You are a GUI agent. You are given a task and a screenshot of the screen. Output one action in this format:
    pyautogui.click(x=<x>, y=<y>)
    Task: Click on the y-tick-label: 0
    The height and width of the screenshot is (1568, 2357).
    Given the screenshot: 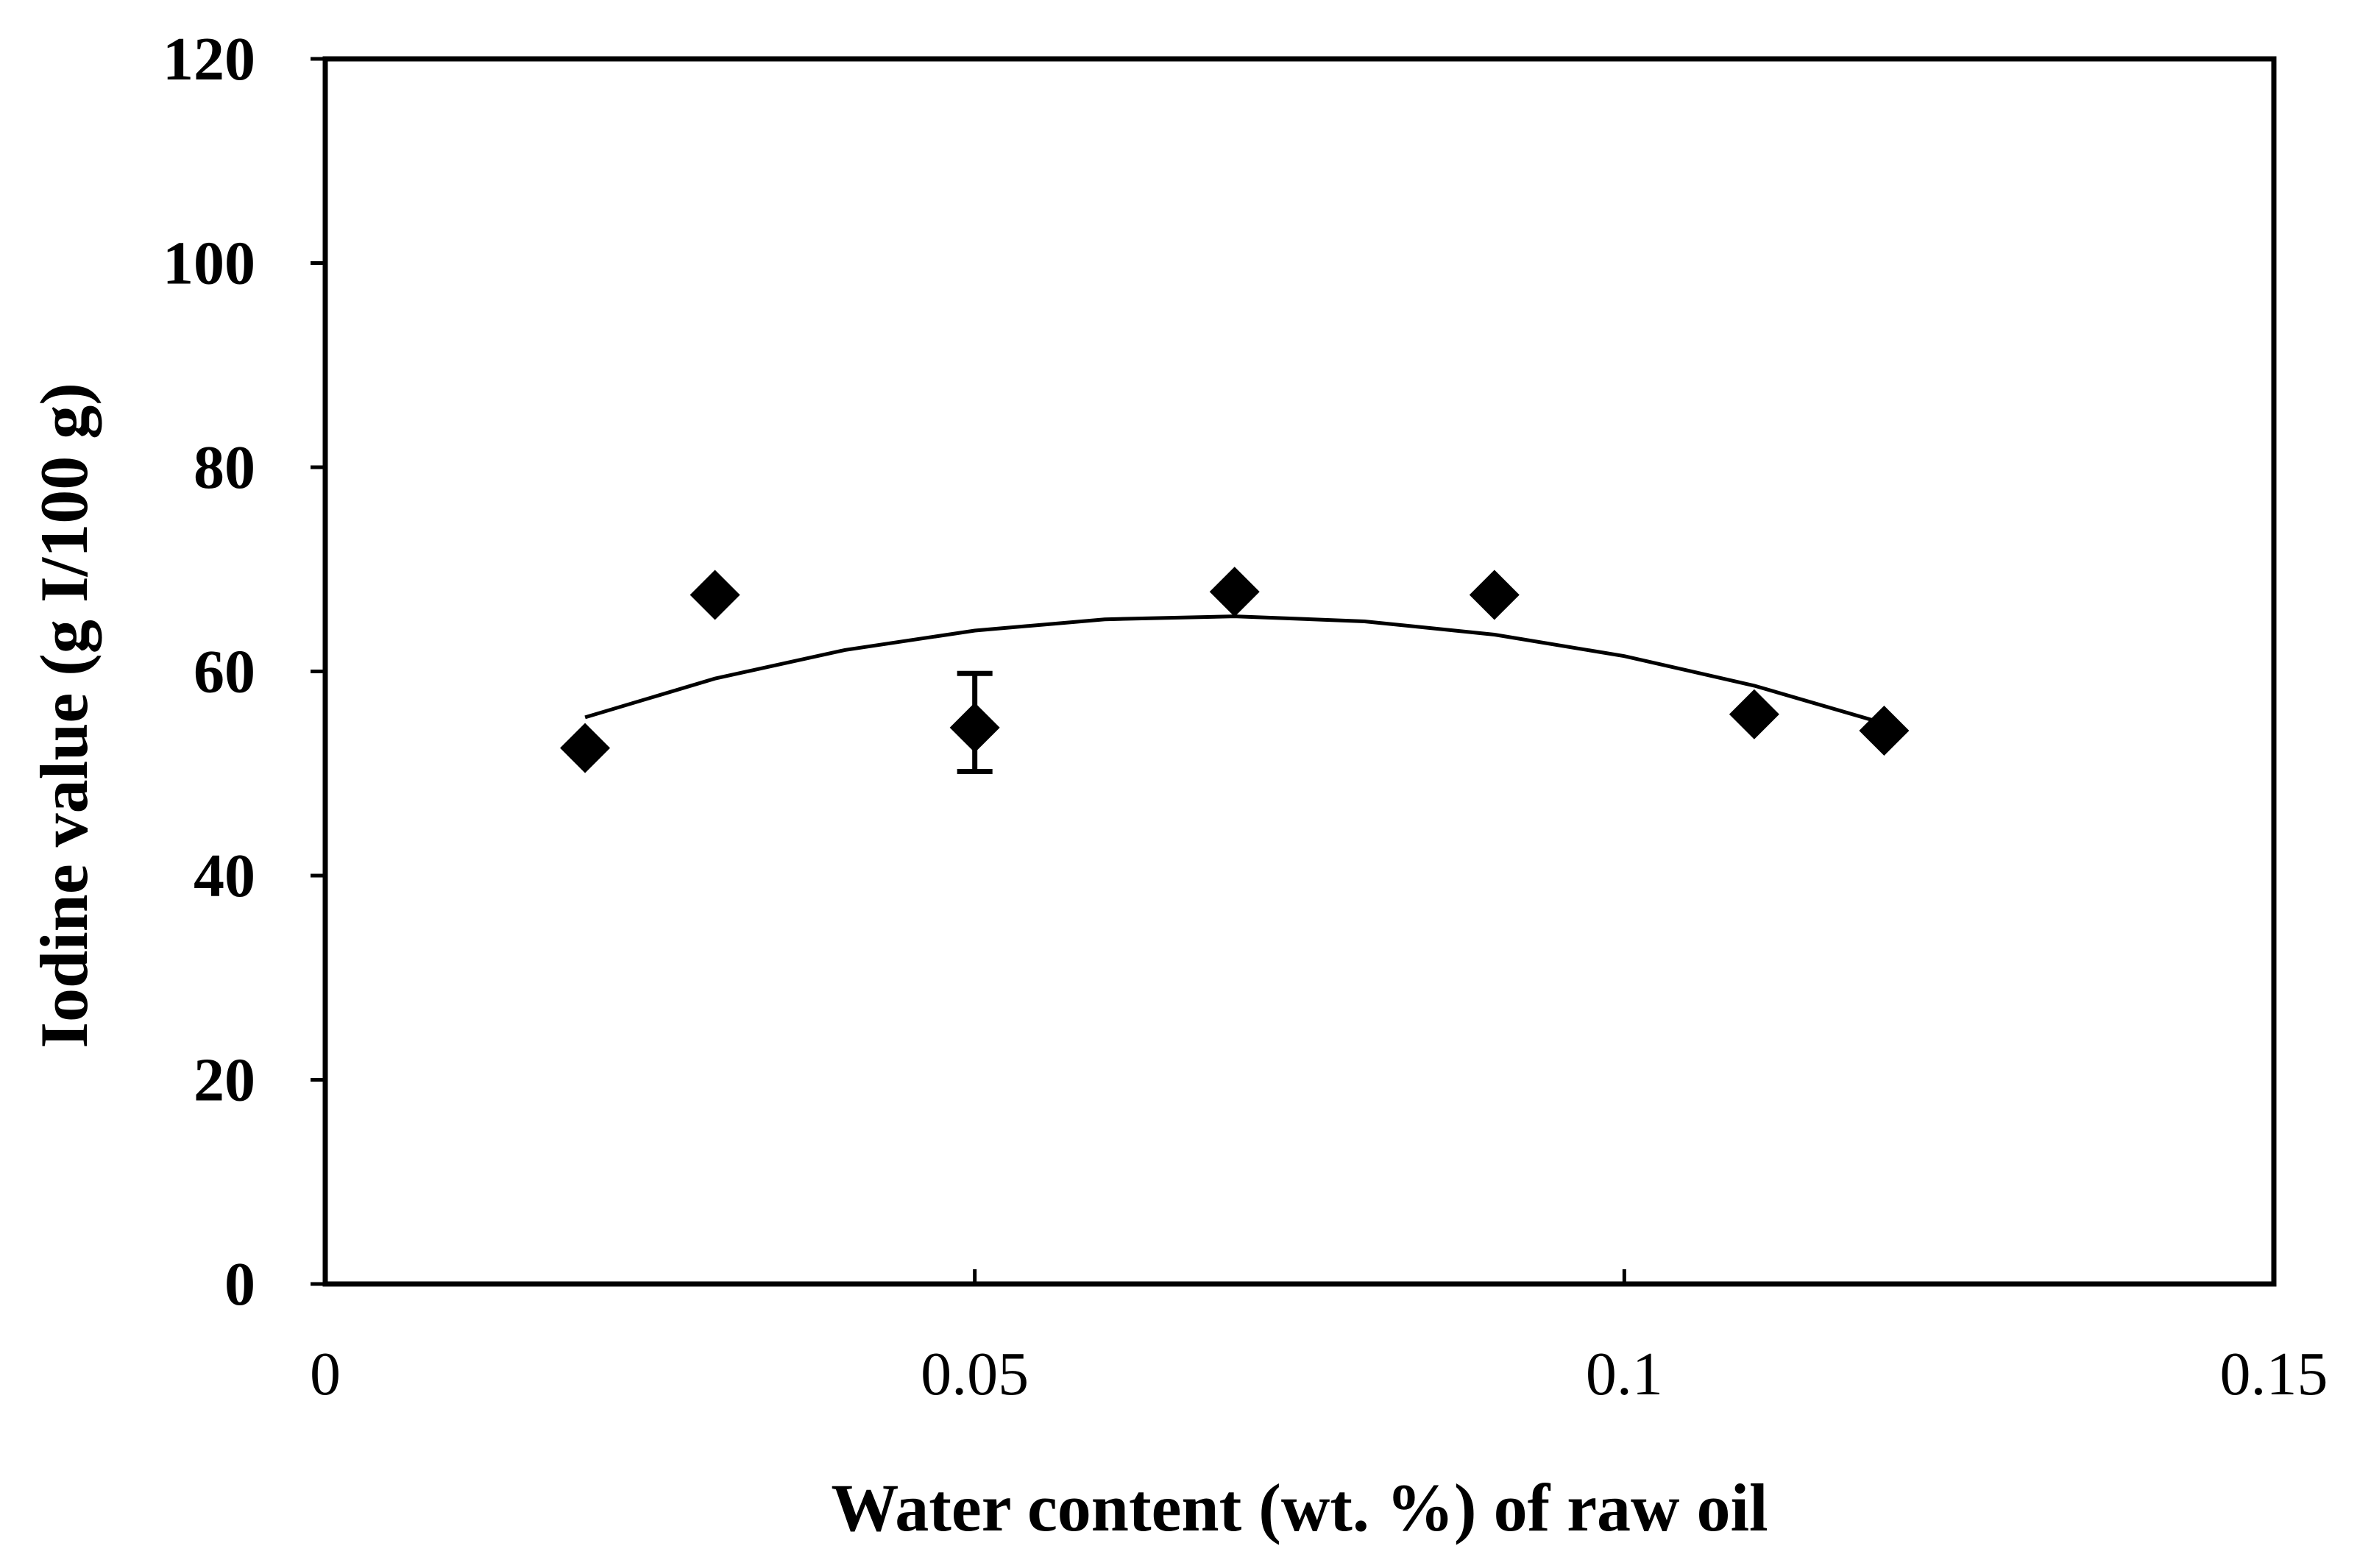 What is the action you would take?
    pyautogui.click(x=239, y=1284)
    